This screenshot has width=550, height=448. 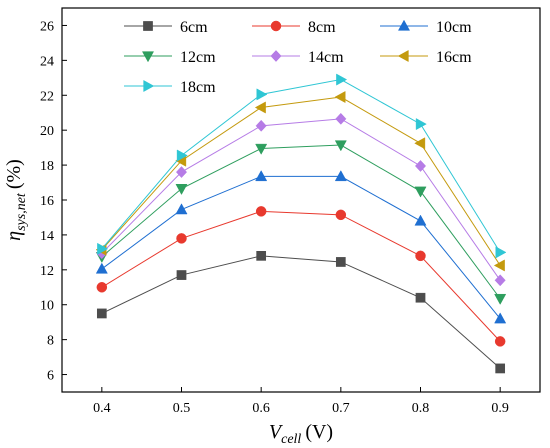 What do you see at coordinates (194, 27) in the screenshot?
I see `legend-label: 6cm` at bounding box center [194, 27].